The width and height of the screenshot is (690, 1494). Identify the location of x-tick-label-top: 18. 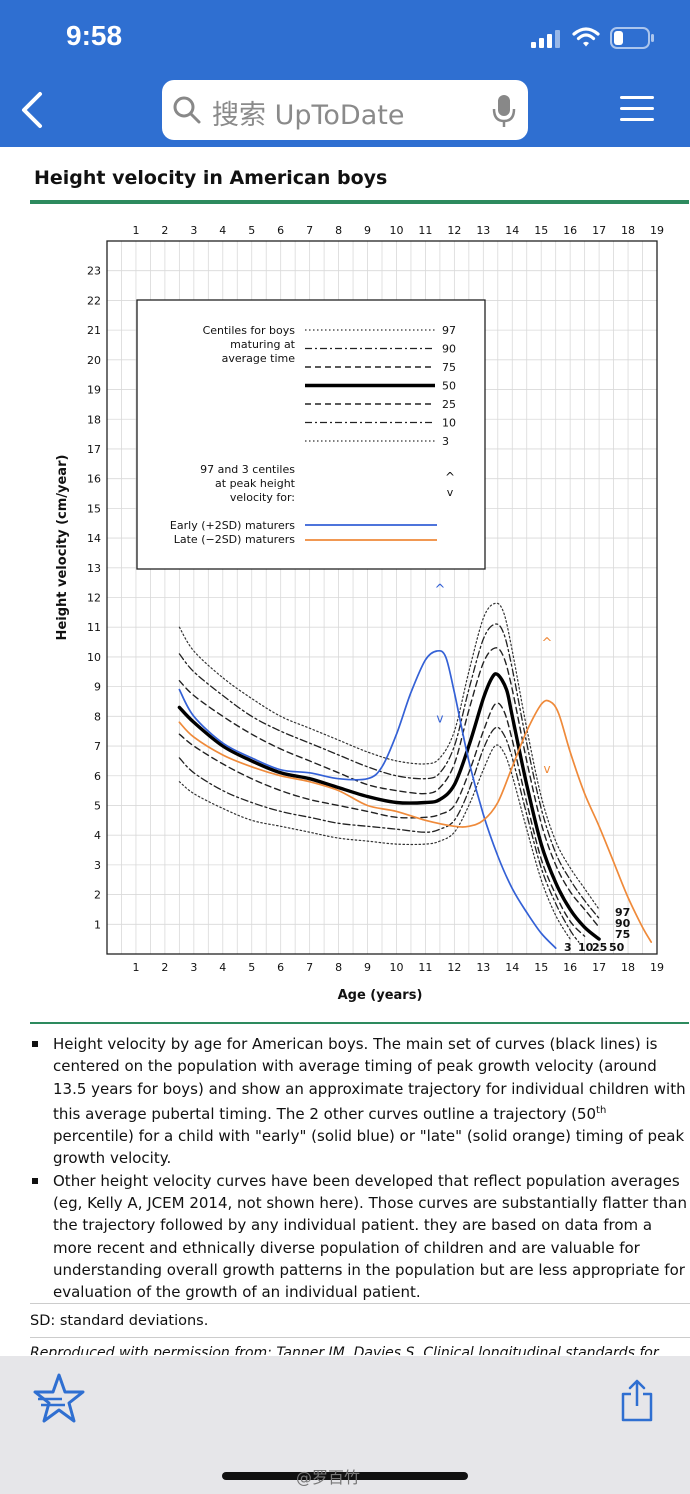
(628, 230).